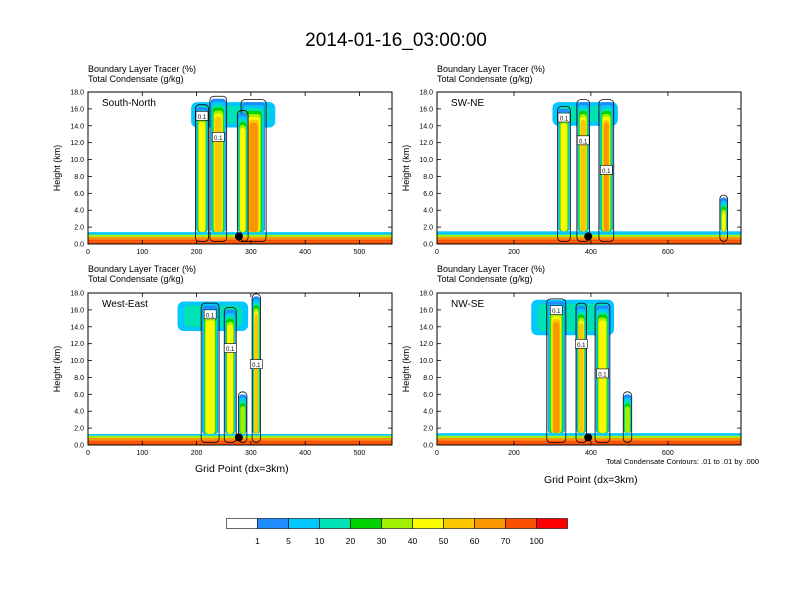  I want to click on y-tick-label: 2.0, so click(428, 228).